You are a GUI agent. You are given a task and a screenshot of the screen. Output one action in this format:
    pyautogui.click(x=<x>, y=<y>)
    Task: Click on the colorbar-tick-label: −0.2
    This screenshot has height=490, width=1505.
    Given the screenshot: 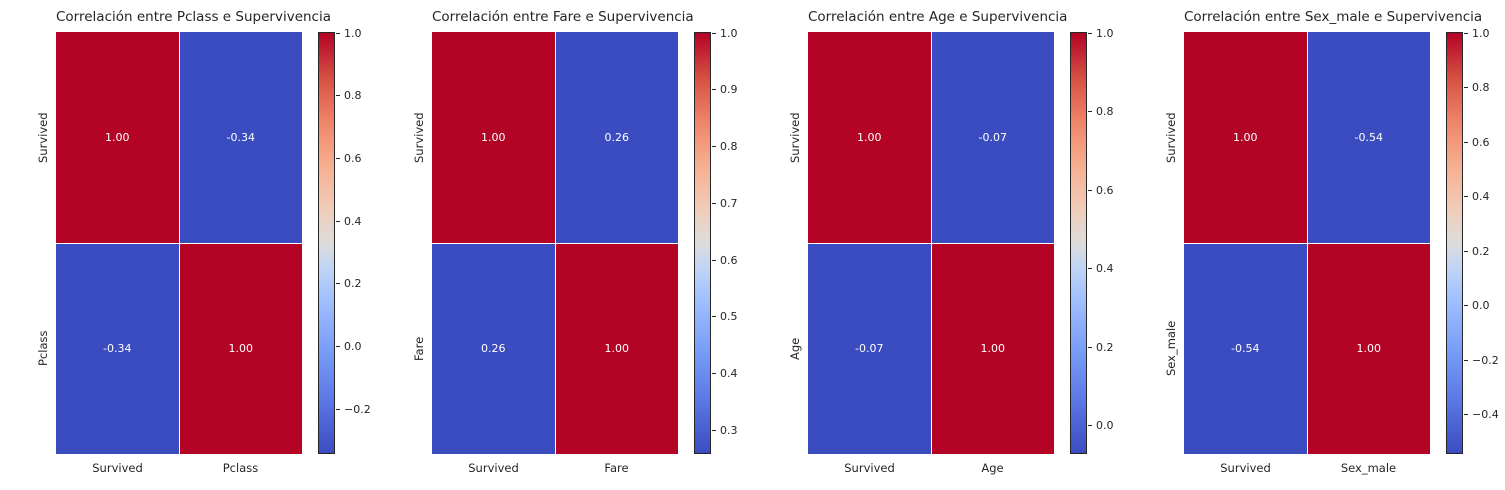 What is the action you would take?
    pyautogui.click(x=1485, y=360)
    